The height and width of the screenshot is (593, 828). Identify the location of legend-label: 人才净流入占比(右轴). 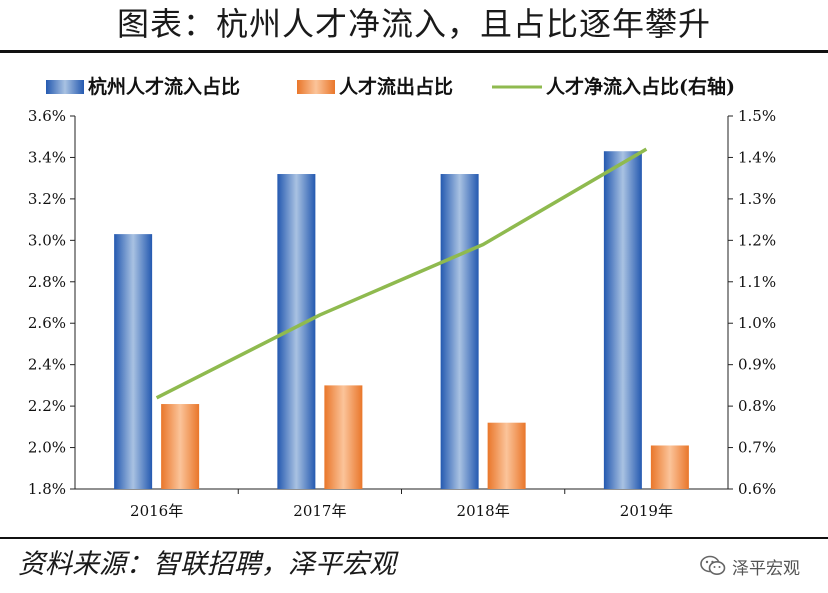
(640, 86).